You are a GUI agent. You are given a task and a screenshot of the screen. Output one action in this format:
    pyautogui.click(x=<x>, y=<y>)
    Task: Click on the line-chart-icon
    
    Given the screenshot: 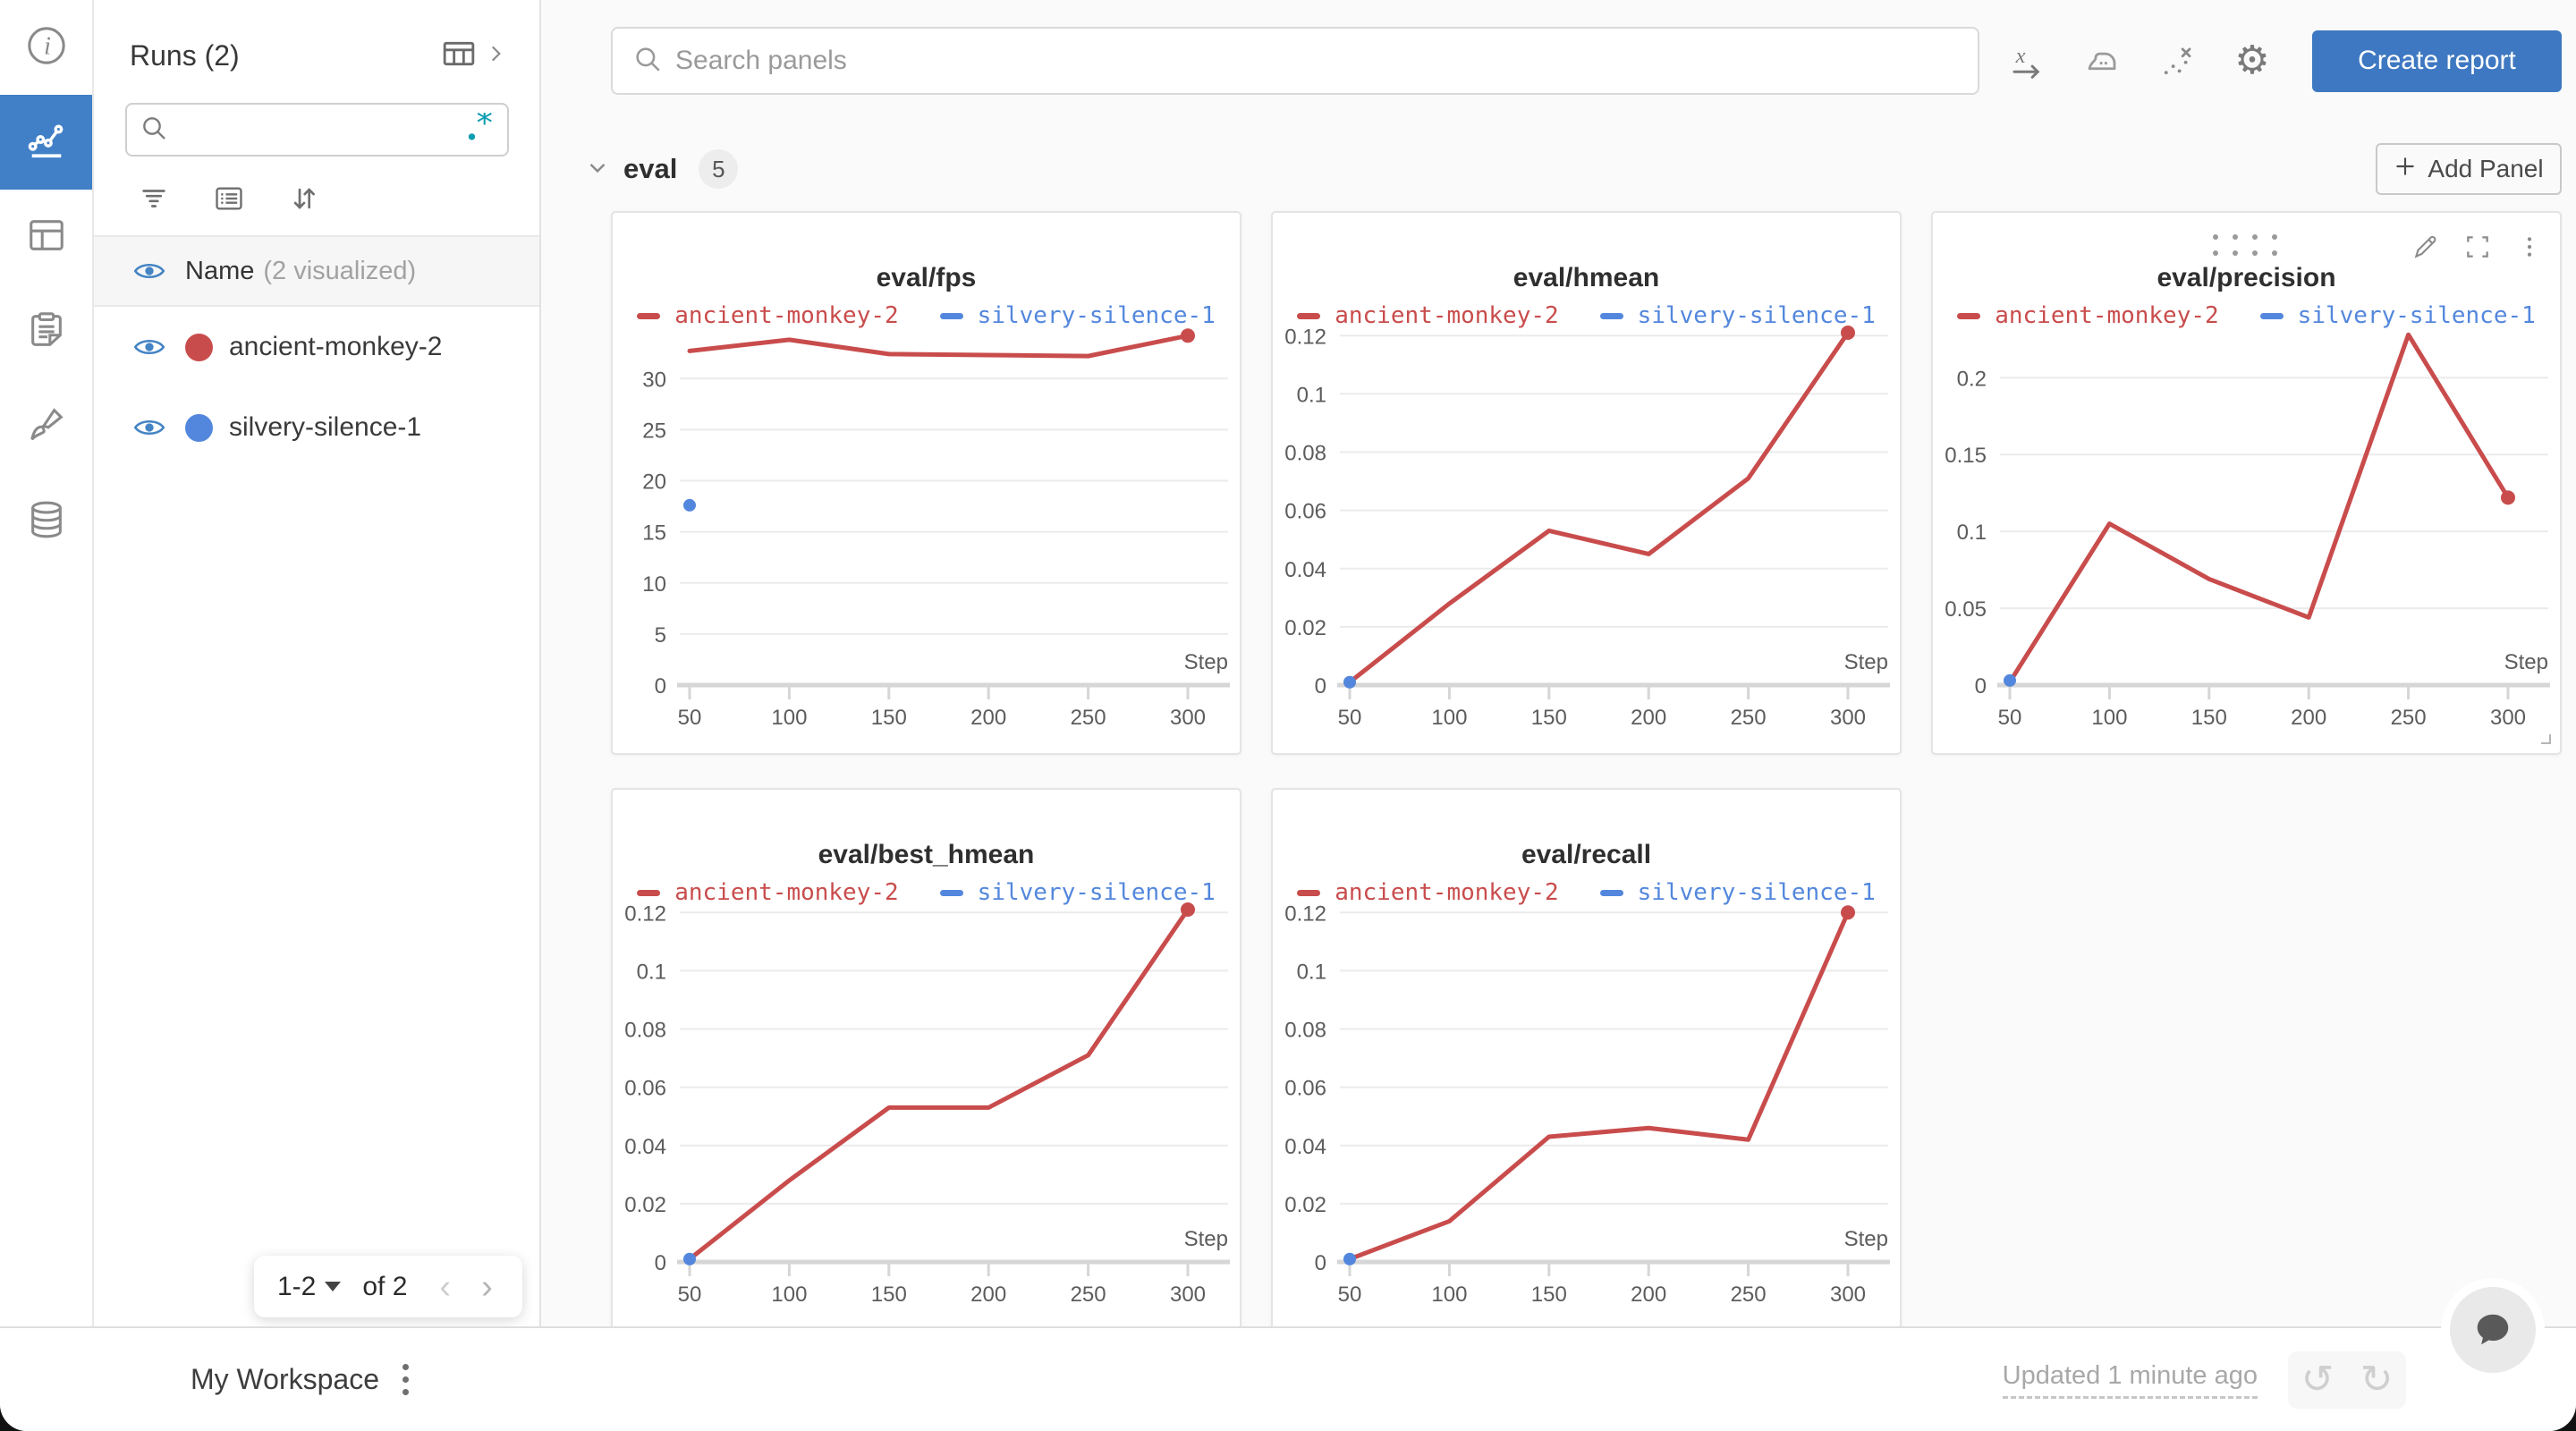 What is the action you would take?
    pyautogui.click(x=46, y=143)
    